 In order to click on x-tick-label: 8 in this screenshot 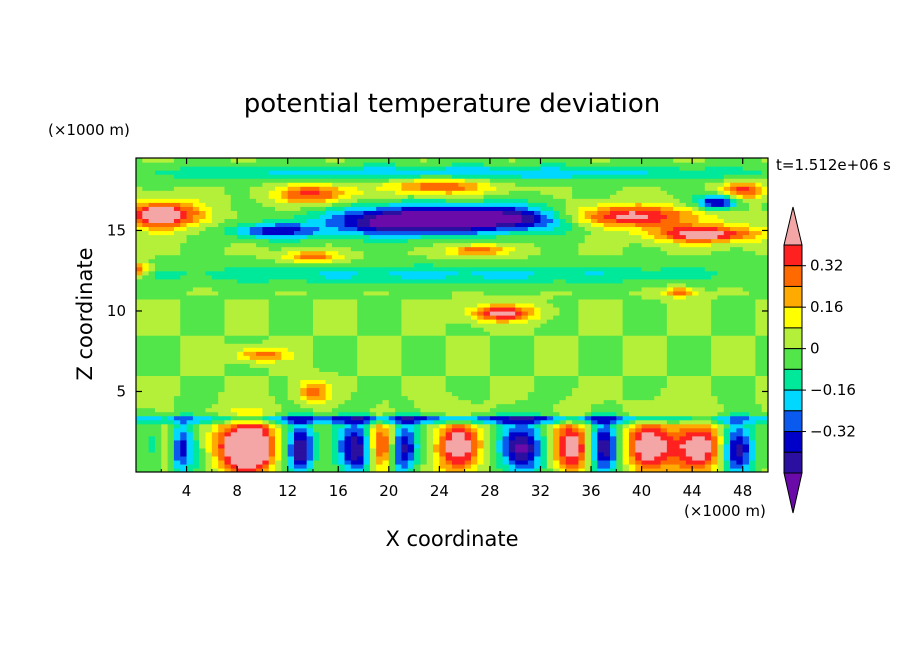, I will do `click(237, 491)`.